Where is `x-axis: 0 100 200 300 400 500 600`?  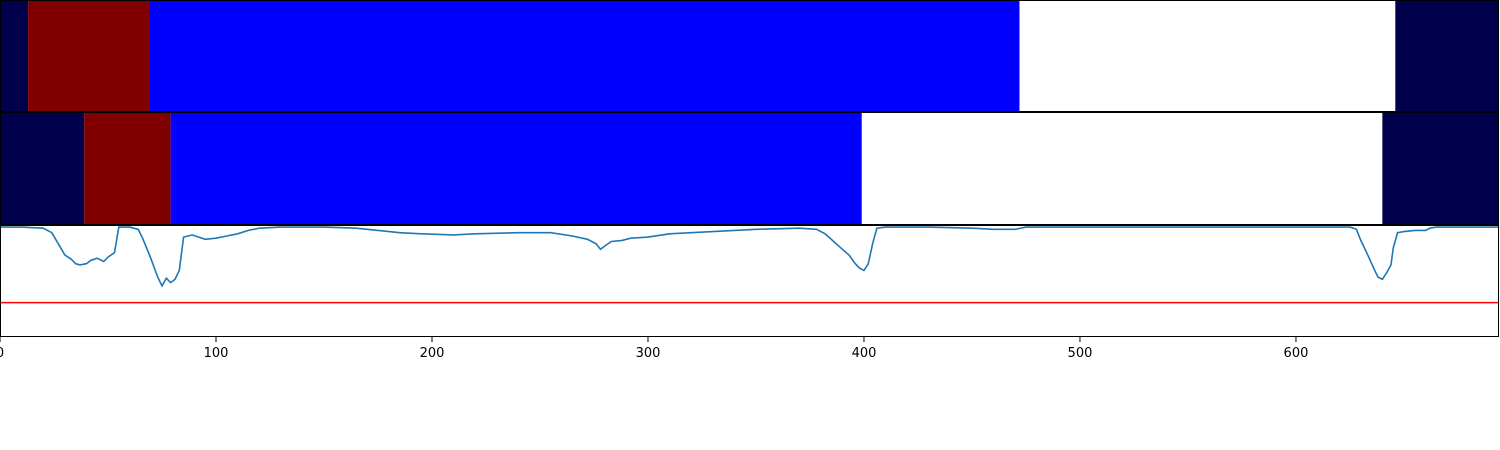
x-axis: 0 100 200 300 400 500 600 is located at coordinates (654, 349).